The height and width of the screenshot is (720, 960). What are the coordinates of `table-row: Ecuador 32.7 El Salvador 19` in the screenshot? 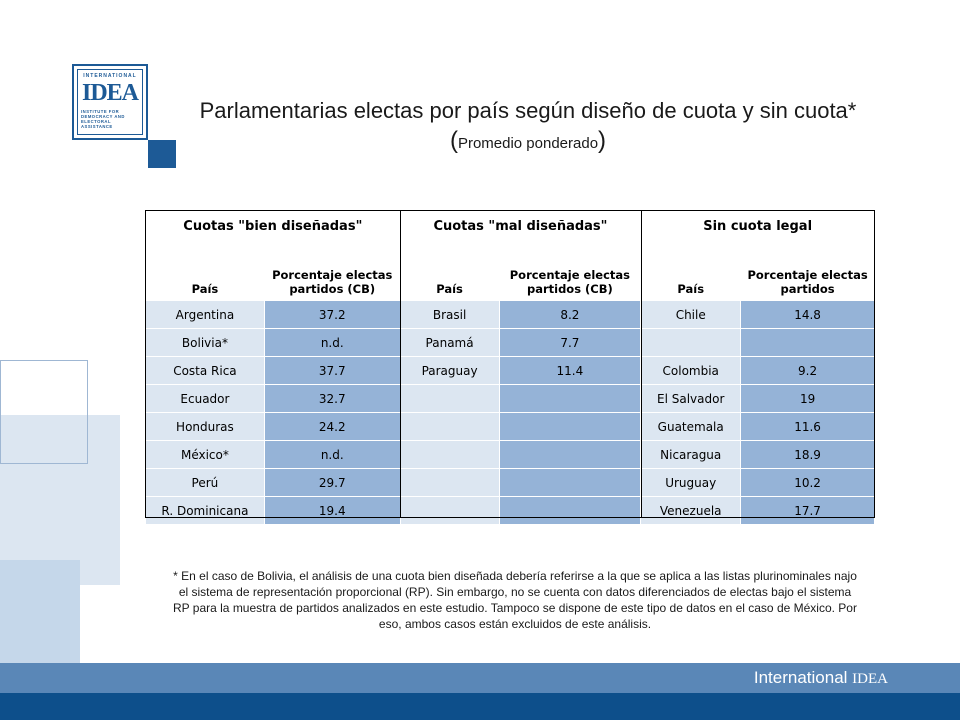 It's located at (510, 398).